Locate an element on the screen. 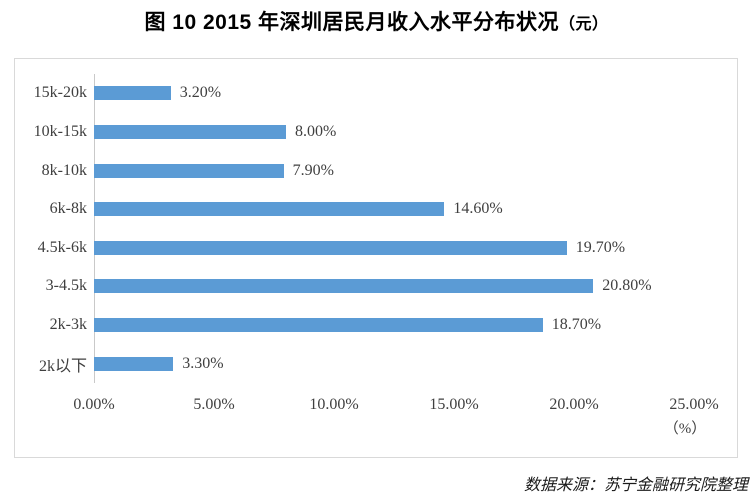 This screenshot has width=753, height=500. value-label: 14.60% is located at coordinates (478, 209).